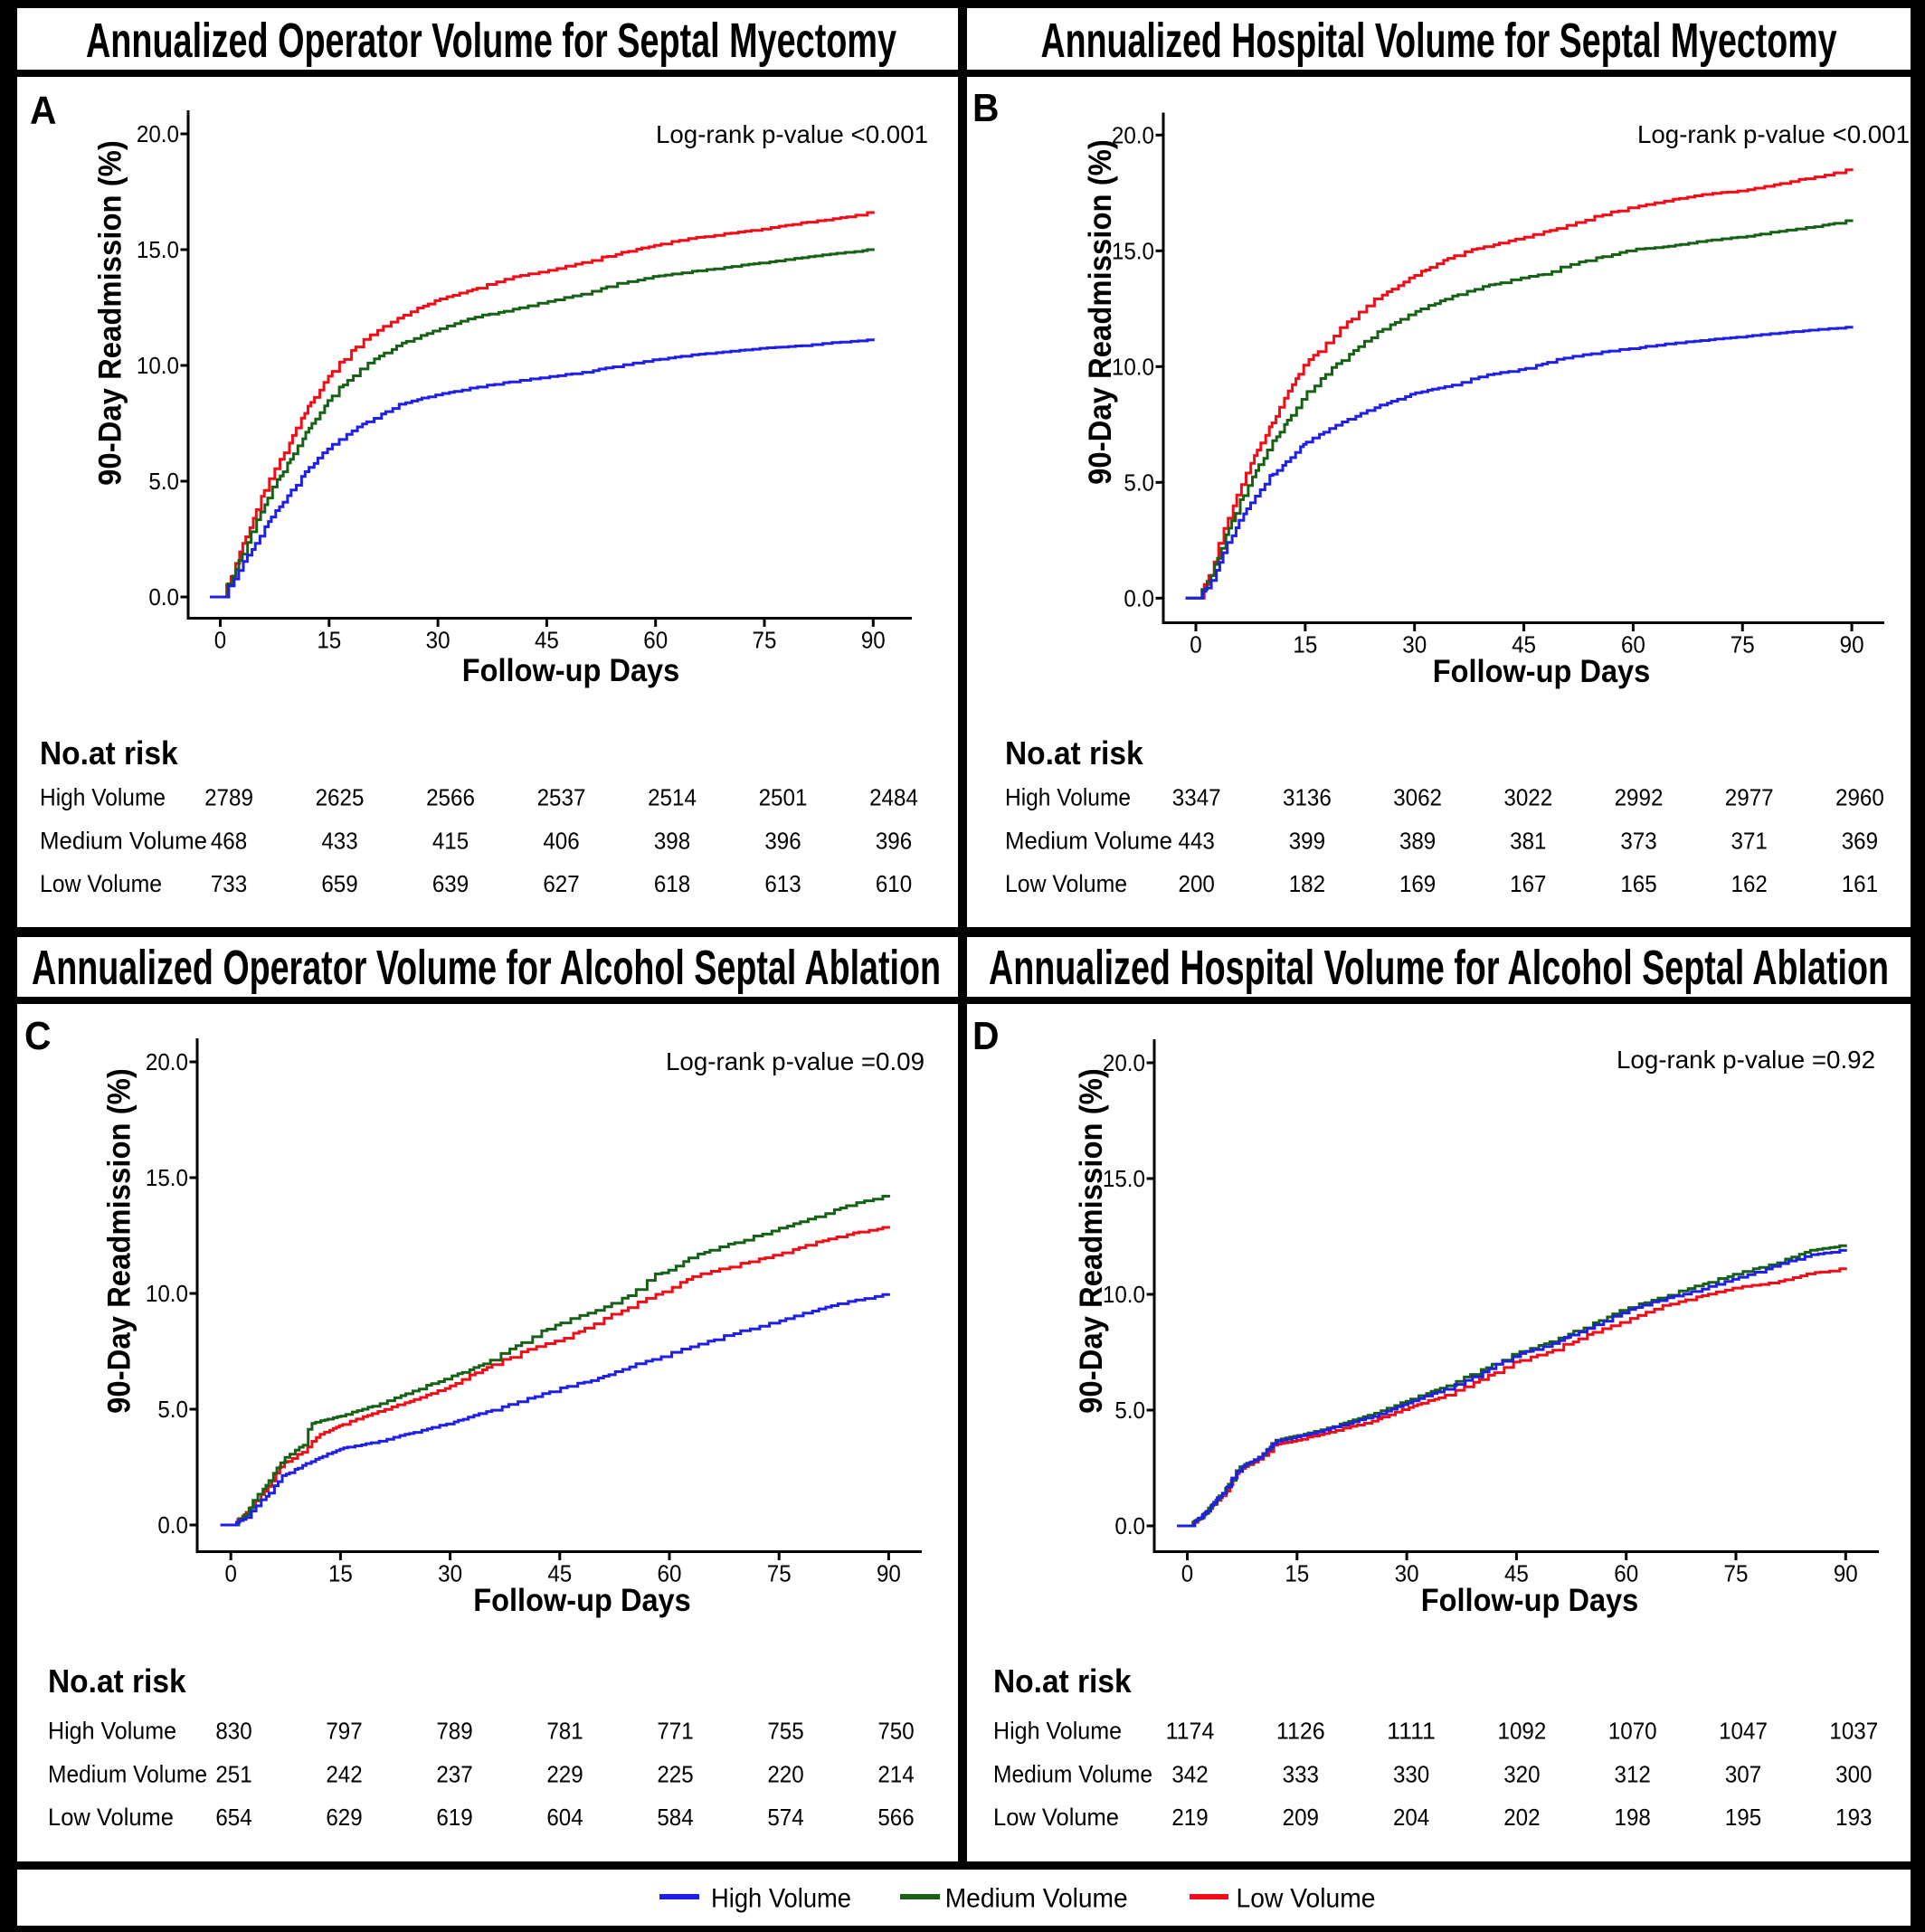 Image resolution: width=1925 pixels, height=1932 pixels. Describe the element at coordinates (1189, 1775) in the screenshot. I see `svg-text: 342` at that location.